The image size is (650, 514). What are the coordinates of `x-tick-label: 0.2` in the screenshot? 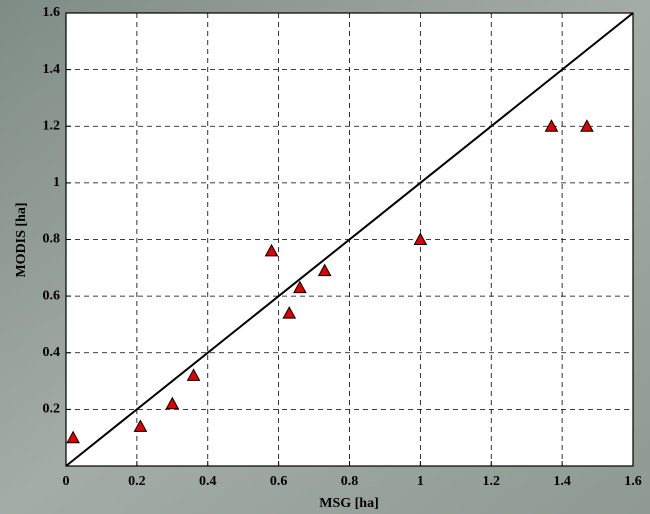 It's located at (137, 481).